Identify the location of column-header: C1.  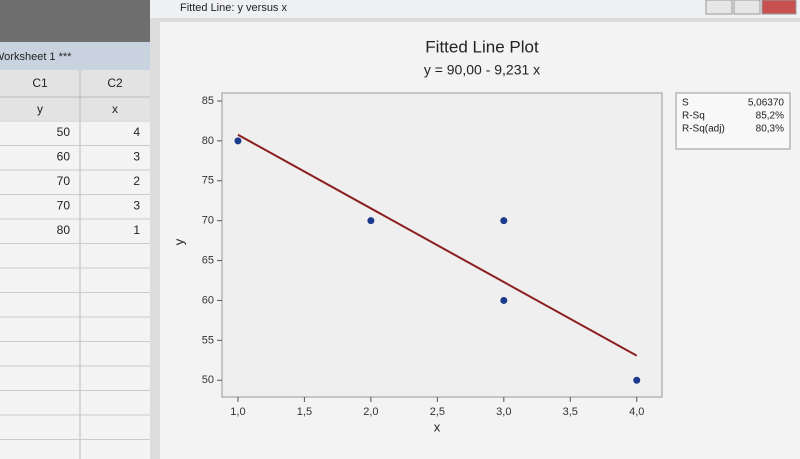
(40, 83).